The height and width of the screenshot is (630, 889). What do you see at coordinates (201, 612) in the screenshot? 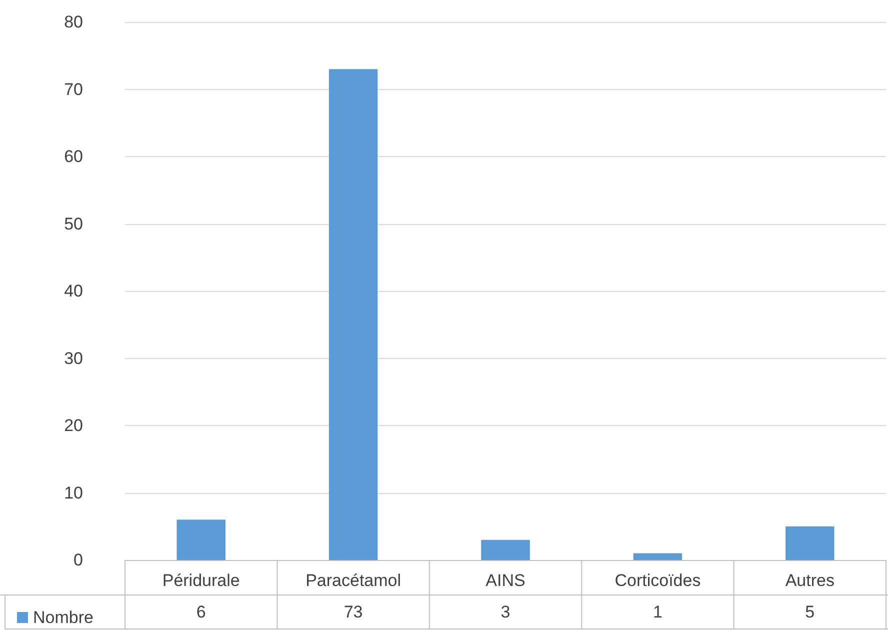
I see `data-label: 6` at bounding box center [201, 612].